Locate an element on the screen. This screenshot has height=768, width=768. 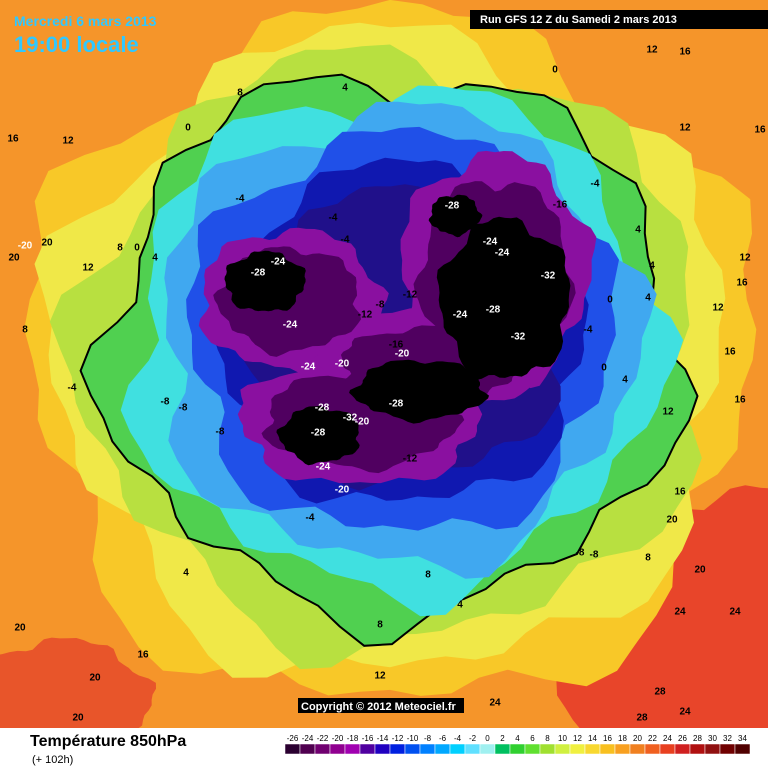
colorbar-tick-label: -18 is located at coordinates (353, 738).